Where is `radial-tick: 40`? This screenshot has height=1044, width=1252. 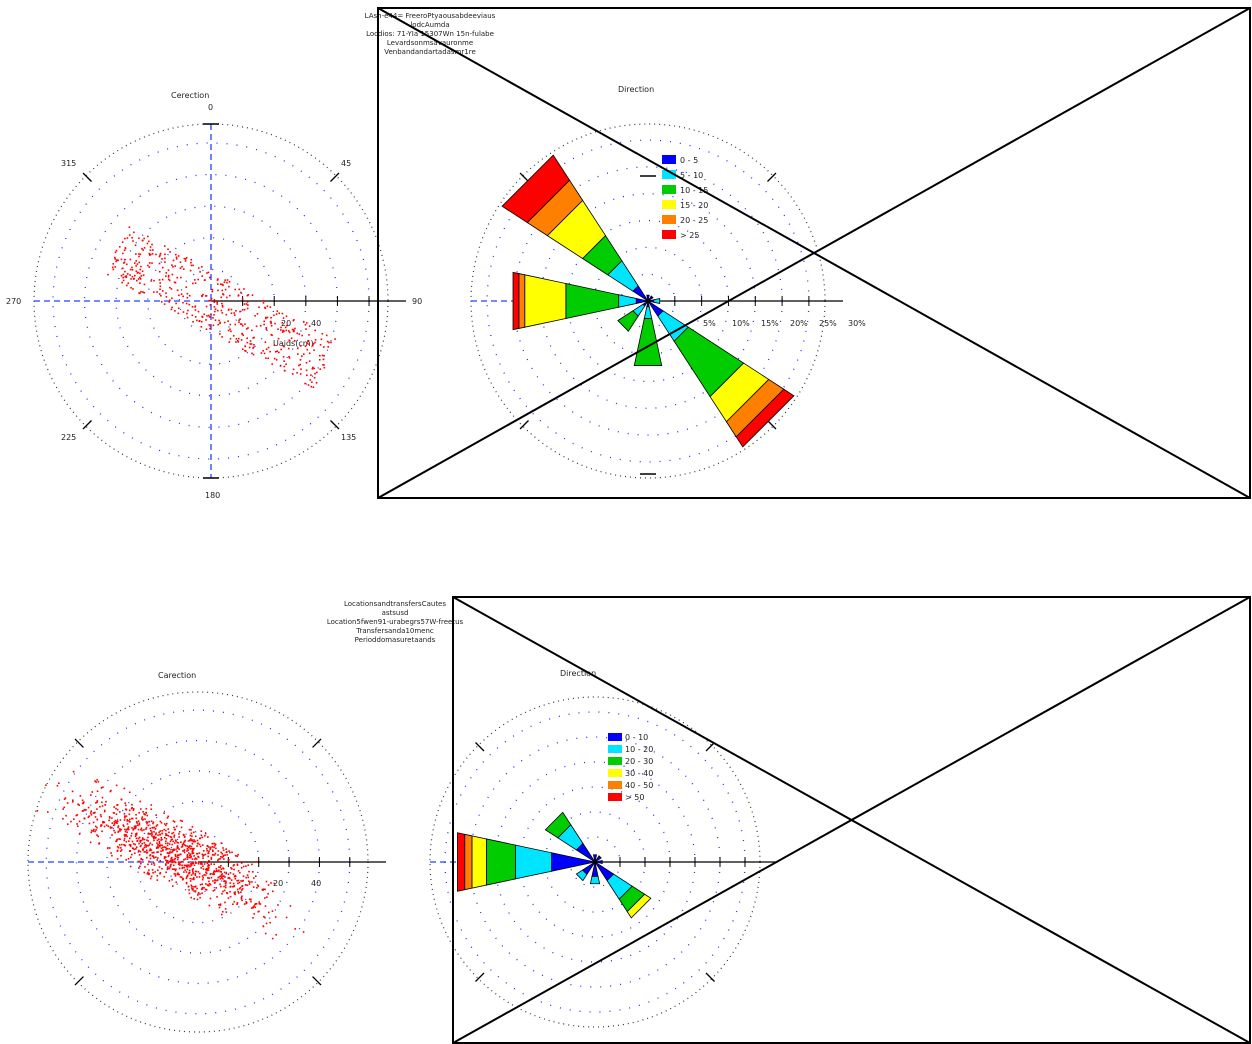 radial-tick: 40 is located at coordinates (316, 323).